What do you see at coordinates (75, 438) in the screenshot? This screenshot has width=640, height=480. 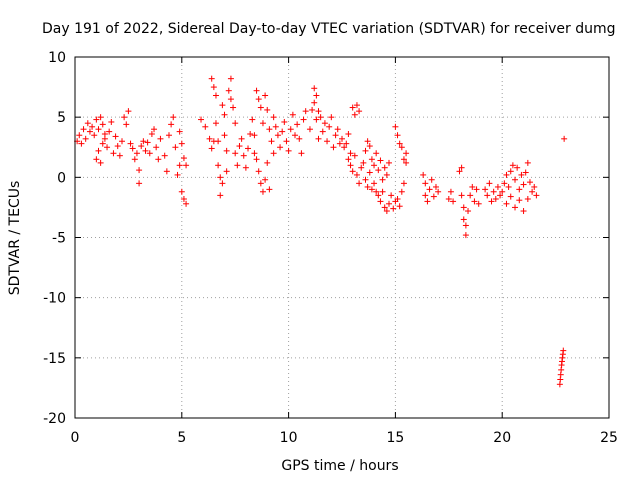 I see `x-tick-label: 0` at bounding box center [75, 438].